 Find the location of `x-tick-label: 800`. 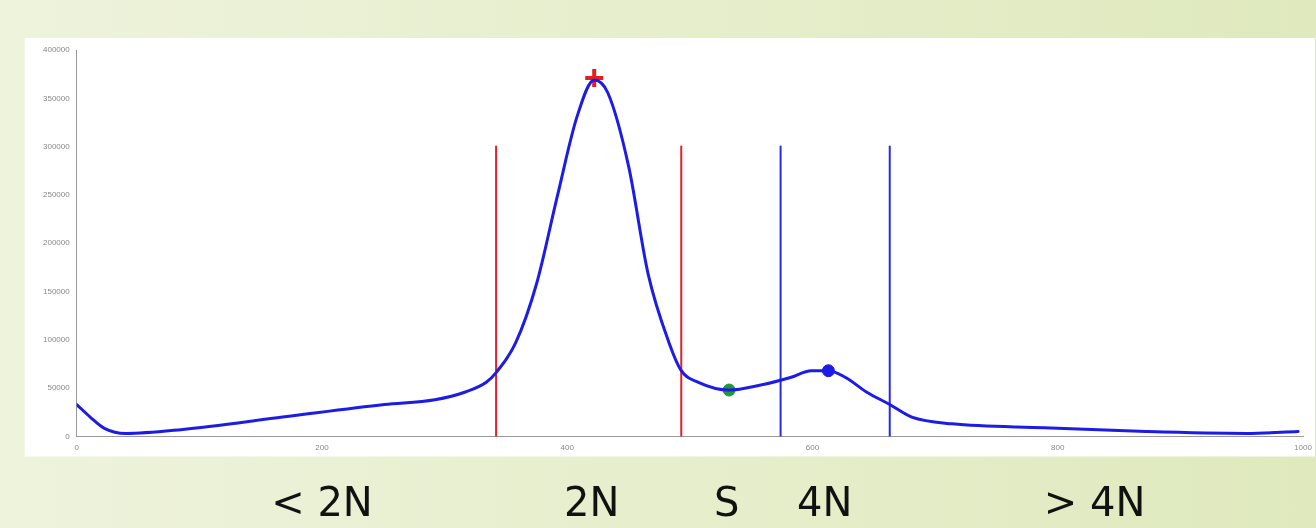

x-tick-label: 800 is located at coordinates (1058, 448).